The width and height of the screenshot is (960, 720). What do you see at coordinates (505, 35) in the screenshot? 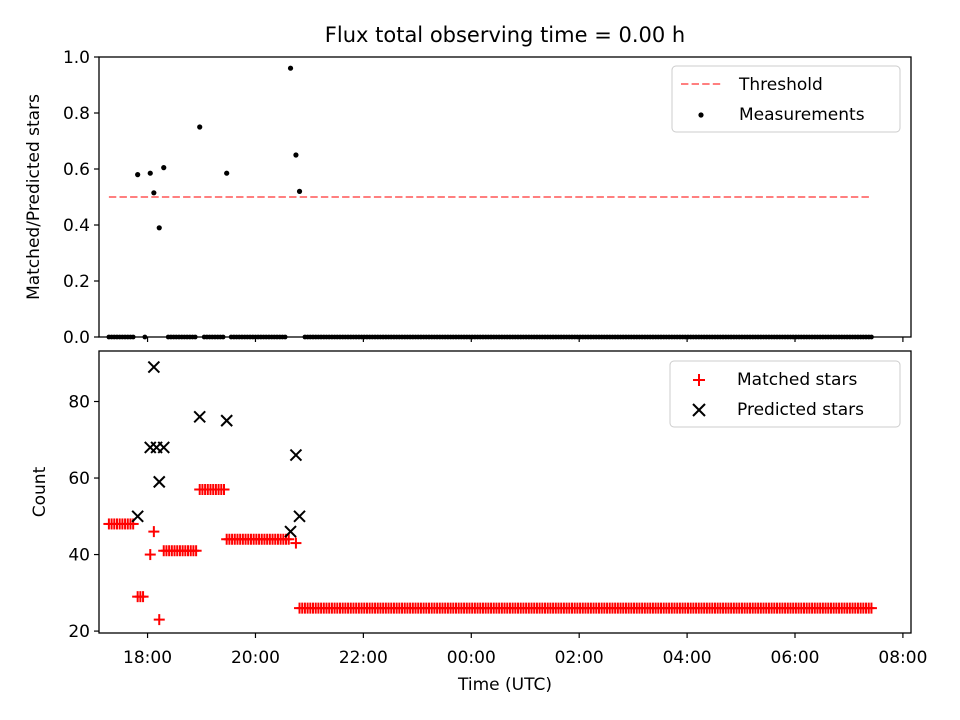
I see `chart-title: Flux total observing time = 0.00 h` at bounding box center [505, 35].